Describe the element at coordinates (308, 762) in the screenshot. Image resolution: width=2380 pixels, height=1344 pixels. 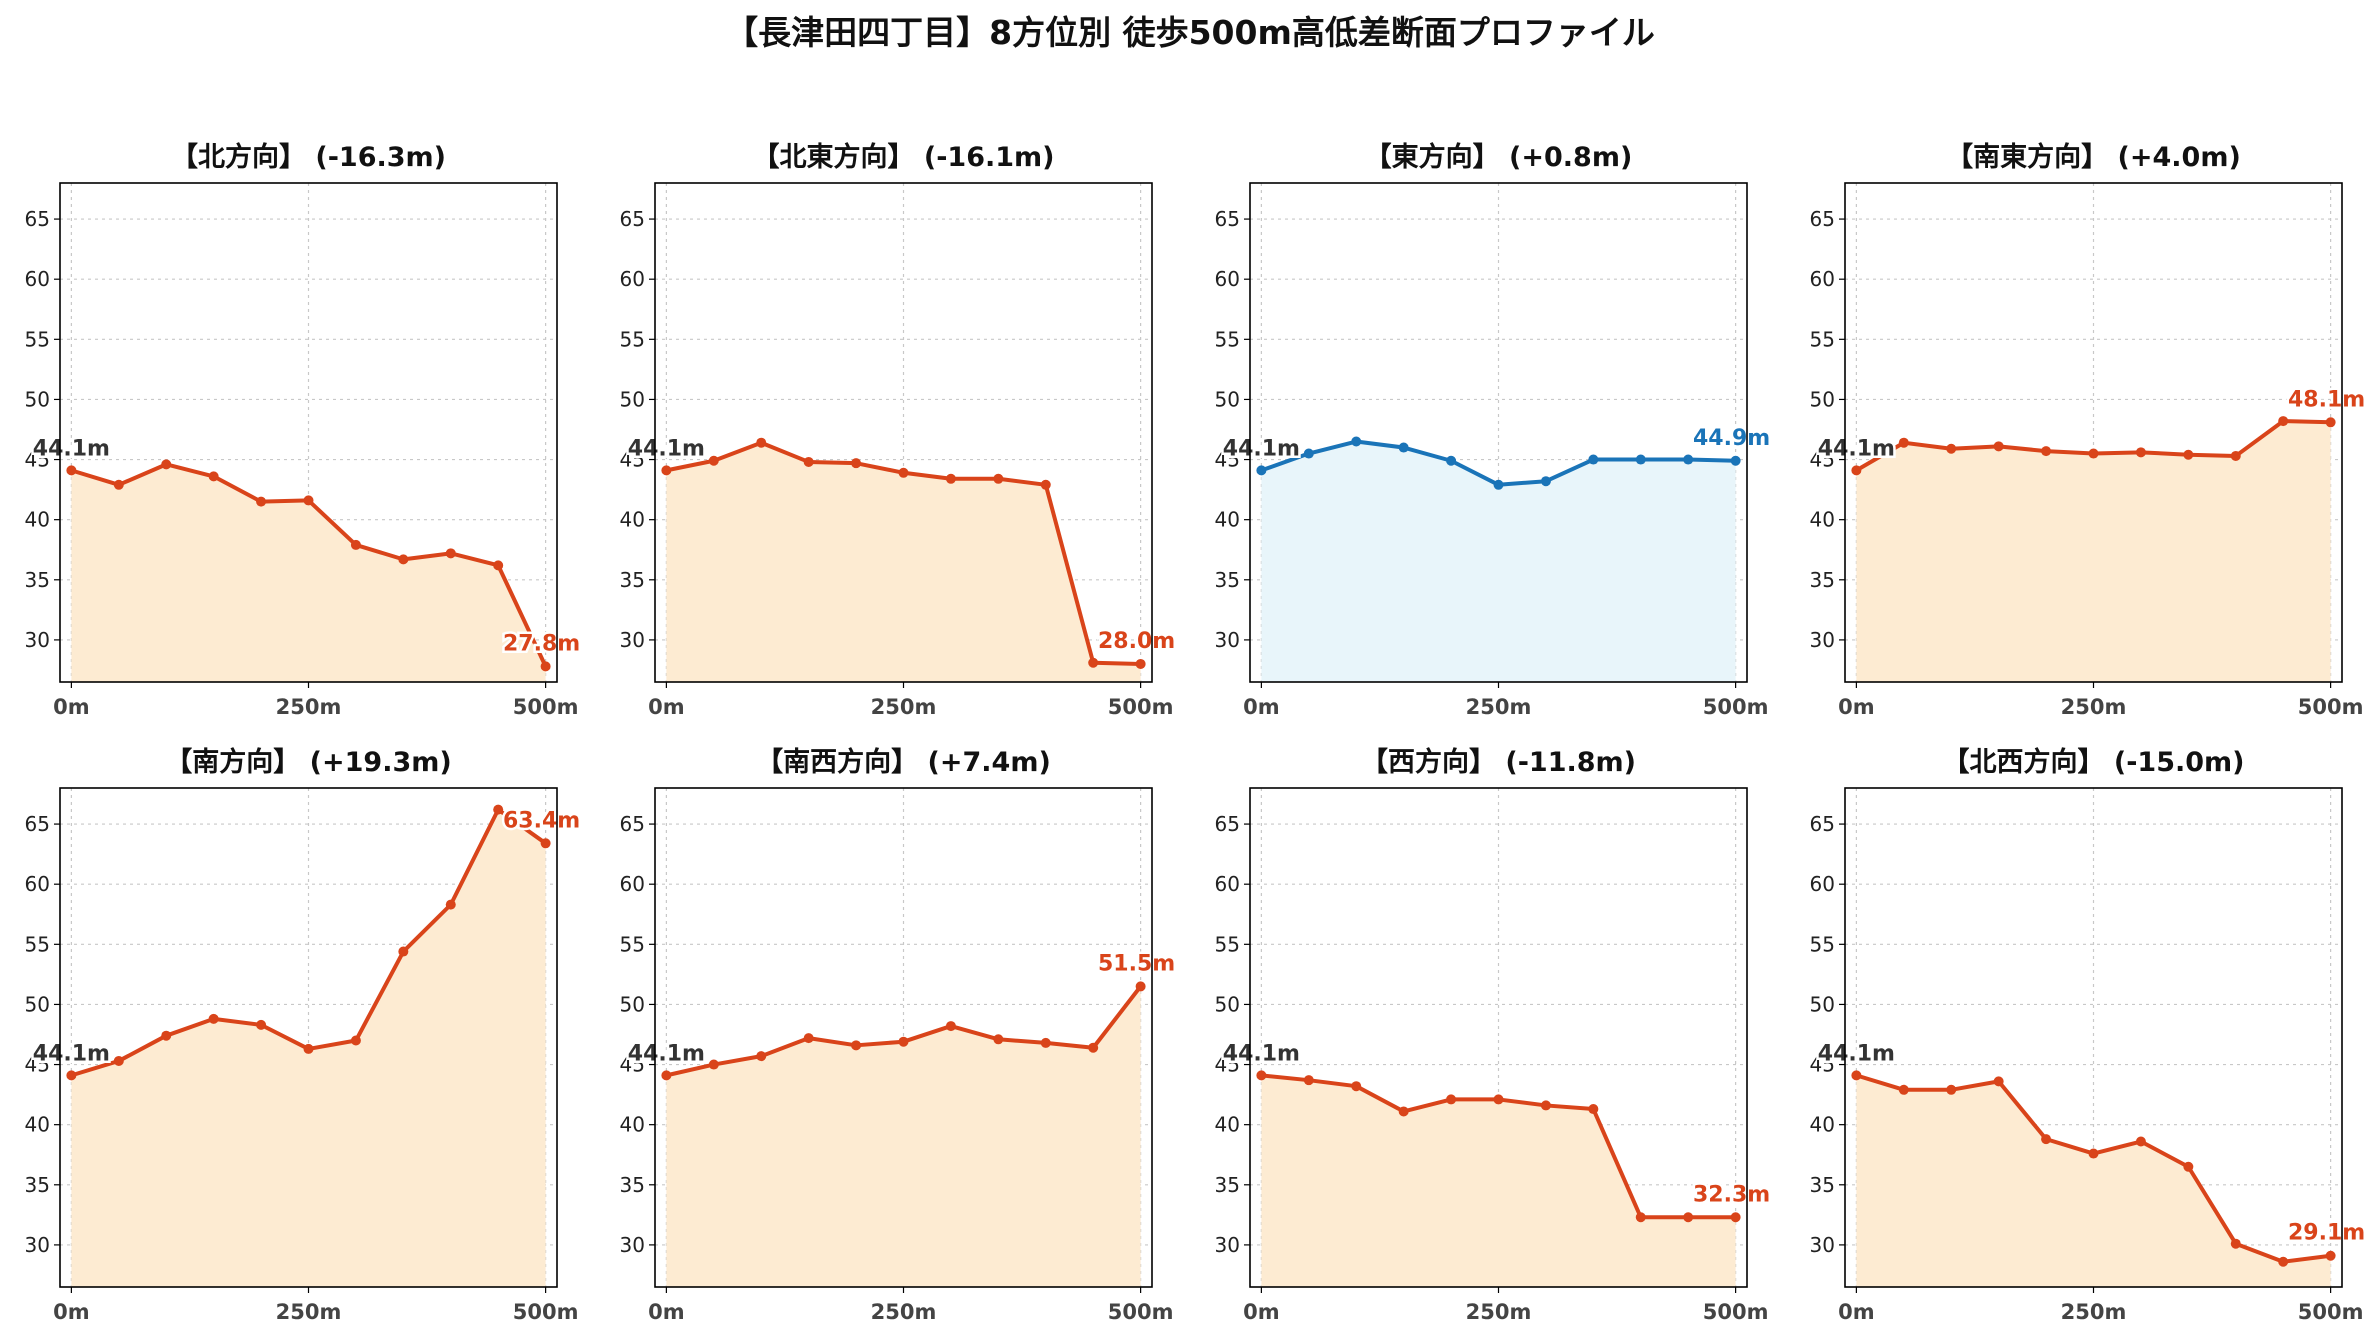
I see `panel-title: 【南方向】 (+19.3m)` at that location.